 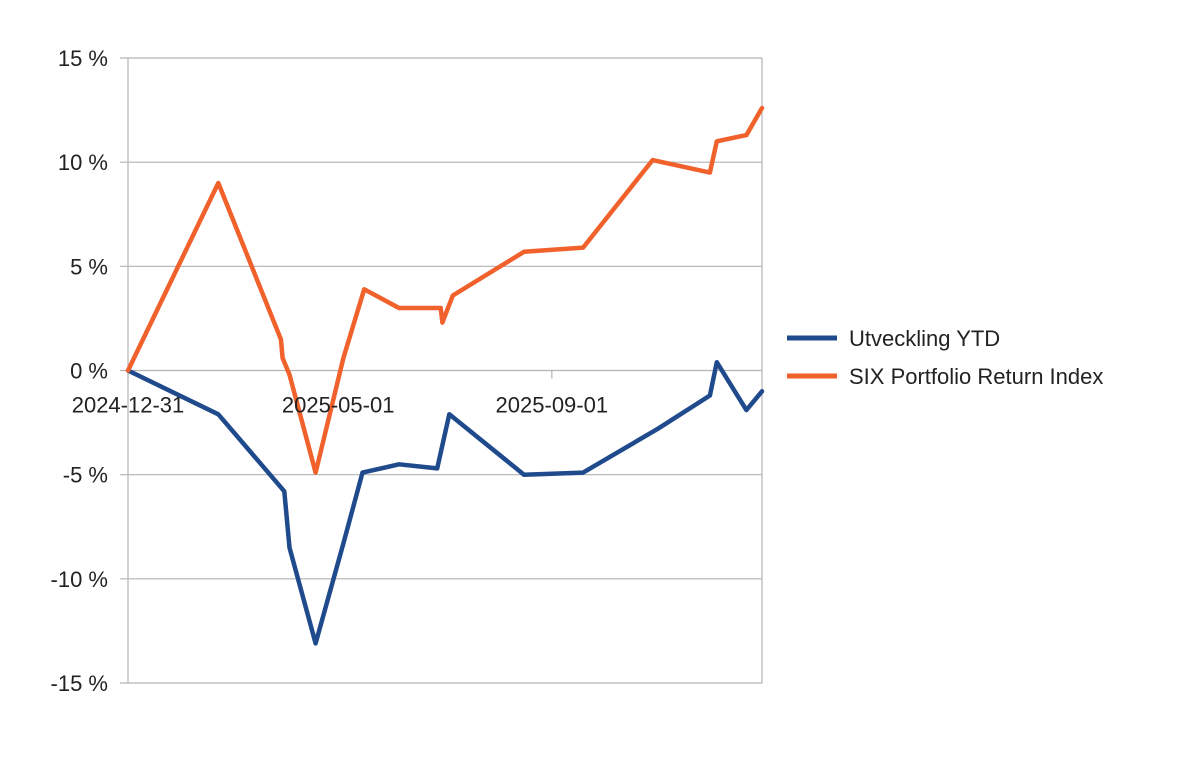 I want to click on y-tick-label: -5 %, so click(x=85, y=475).